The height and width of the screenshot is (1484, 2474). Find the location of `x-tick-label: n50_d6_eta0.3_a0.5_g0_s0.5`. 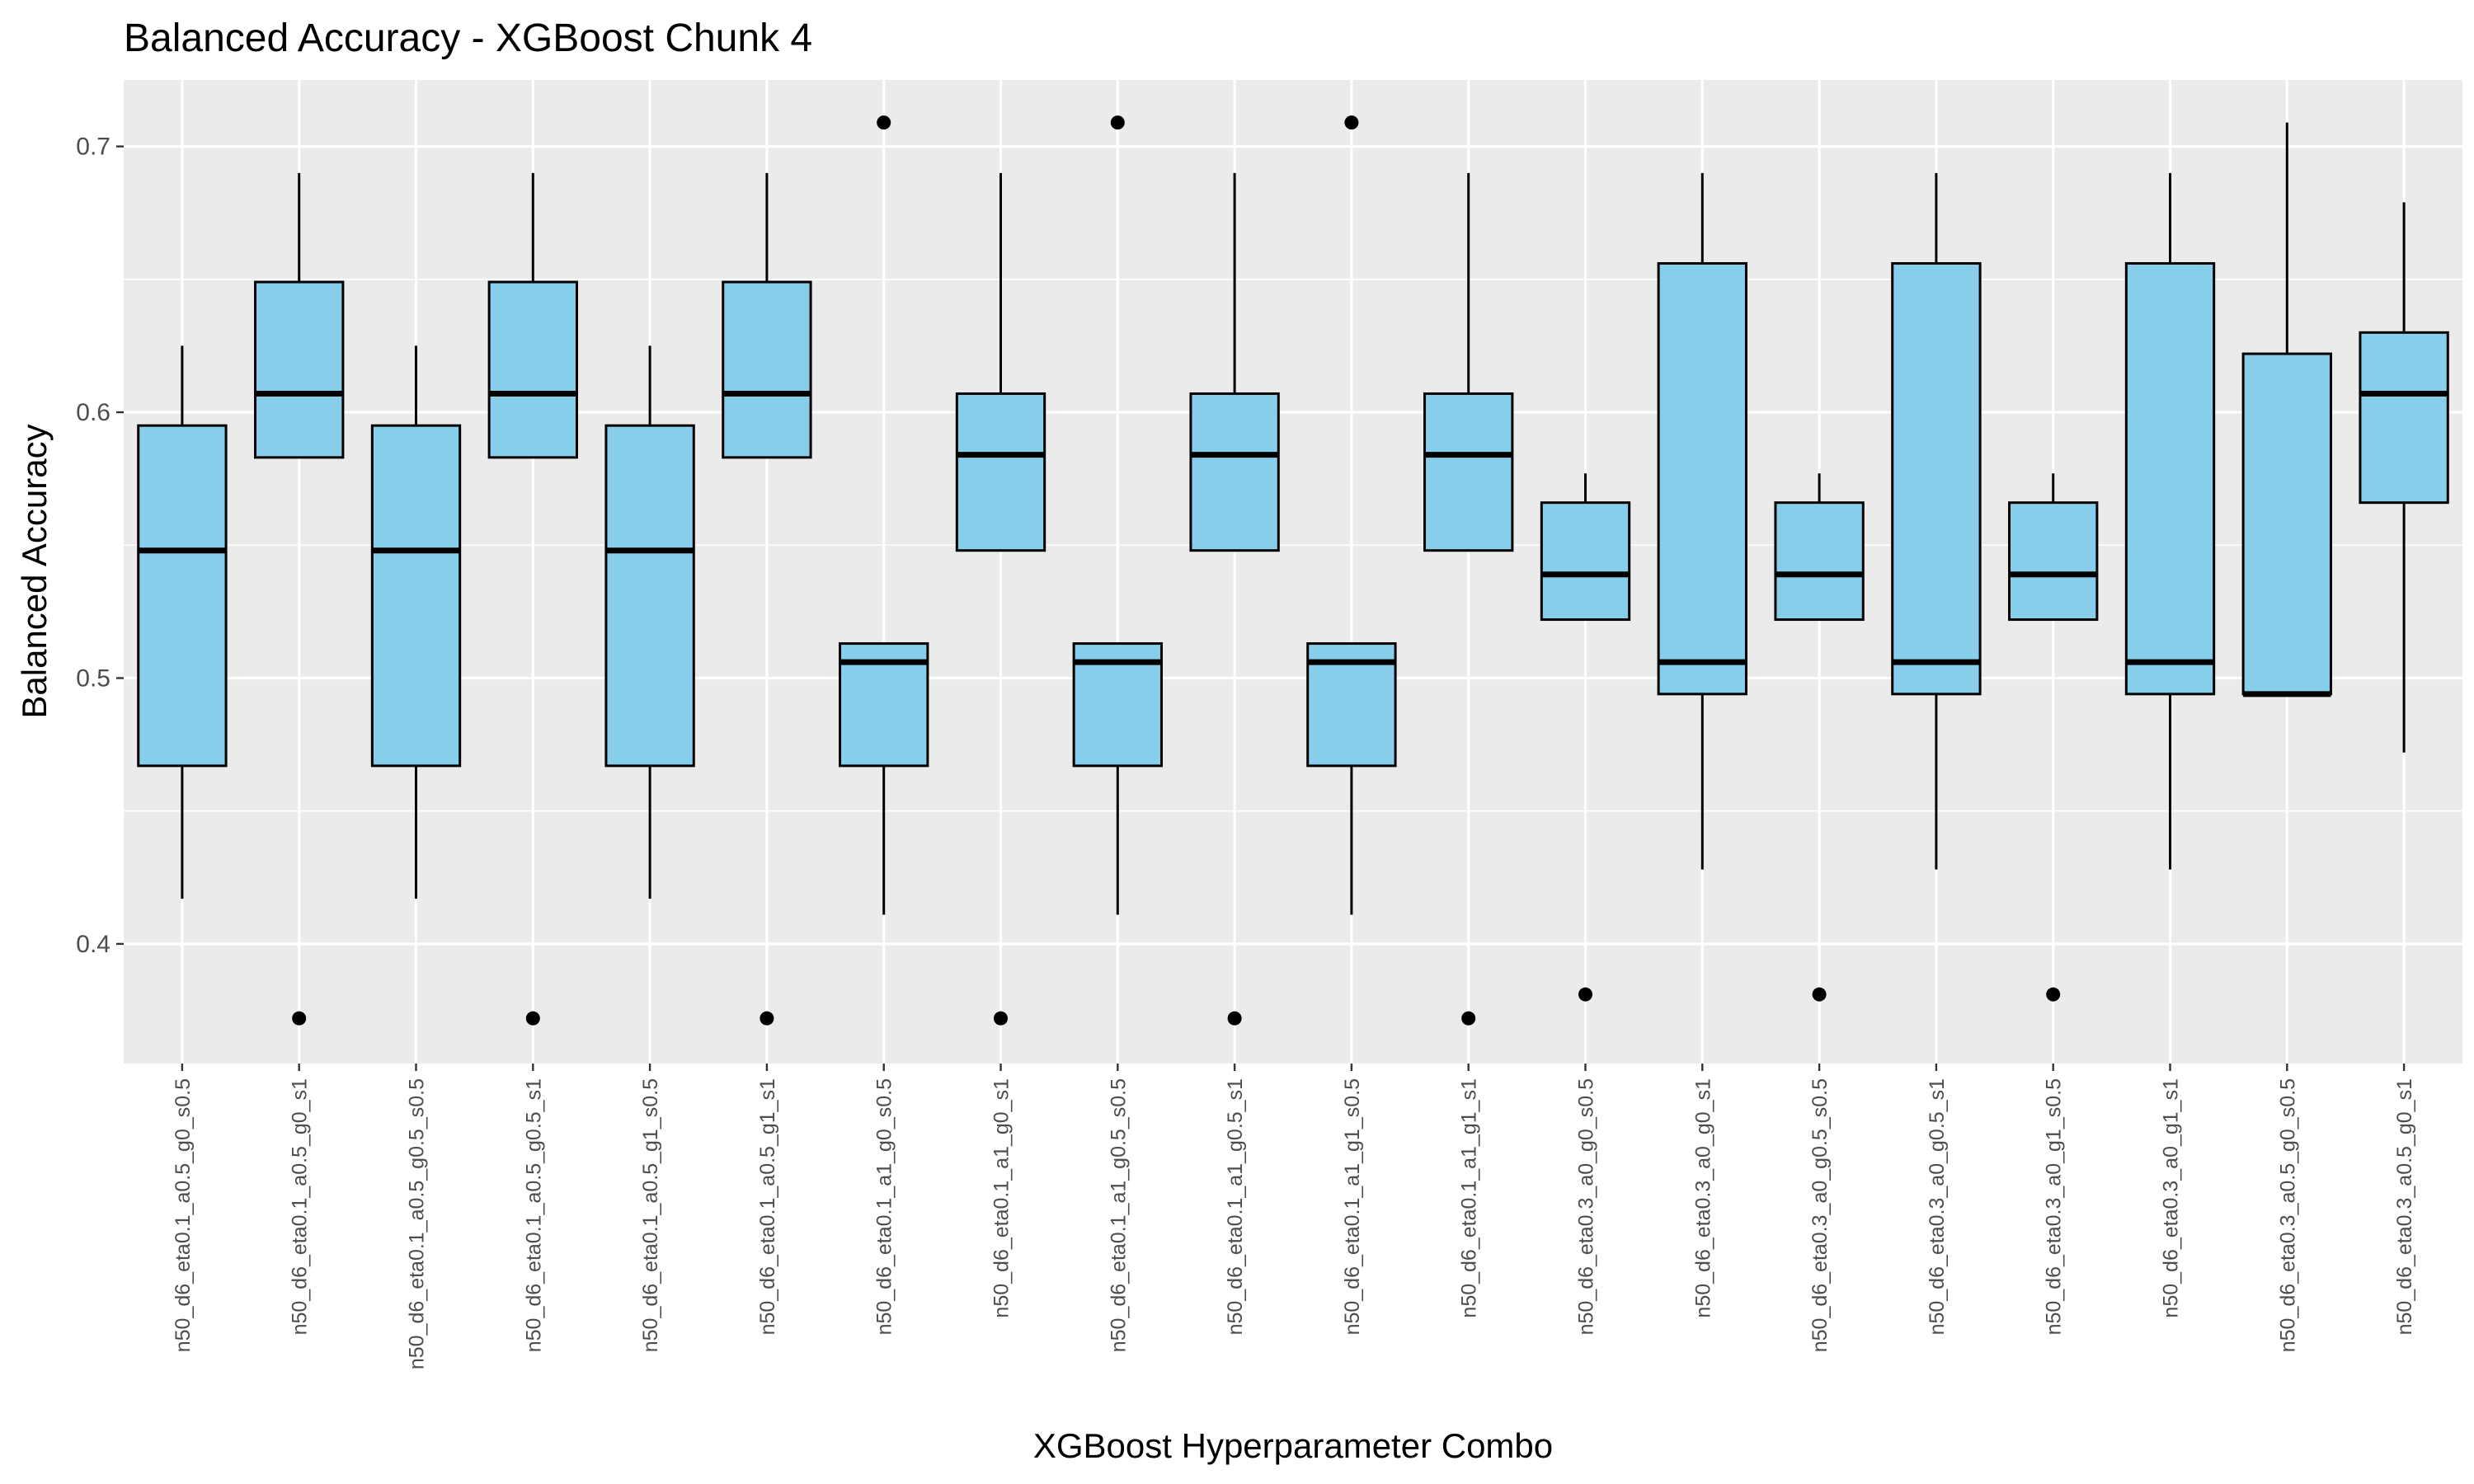

x-tick-label: n50_d6_eta0.3_a0.5_g0_s0.5 is located at coordinates (2287, 1215).